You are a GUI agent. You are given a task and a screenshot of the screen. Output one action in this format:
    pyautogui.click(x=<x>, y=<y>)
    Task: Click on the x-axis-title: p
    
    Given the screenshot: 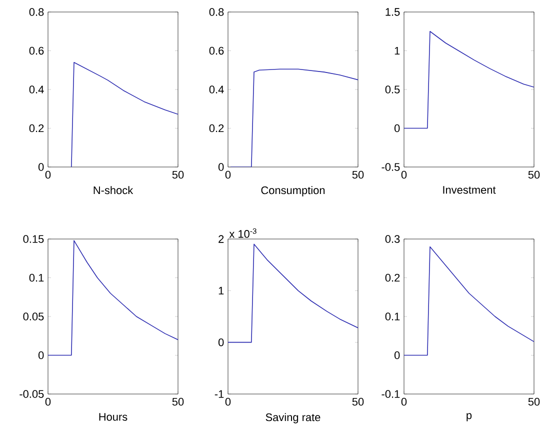 What is the action you would take?
    pyautogui.click(x=469, y=417)
    